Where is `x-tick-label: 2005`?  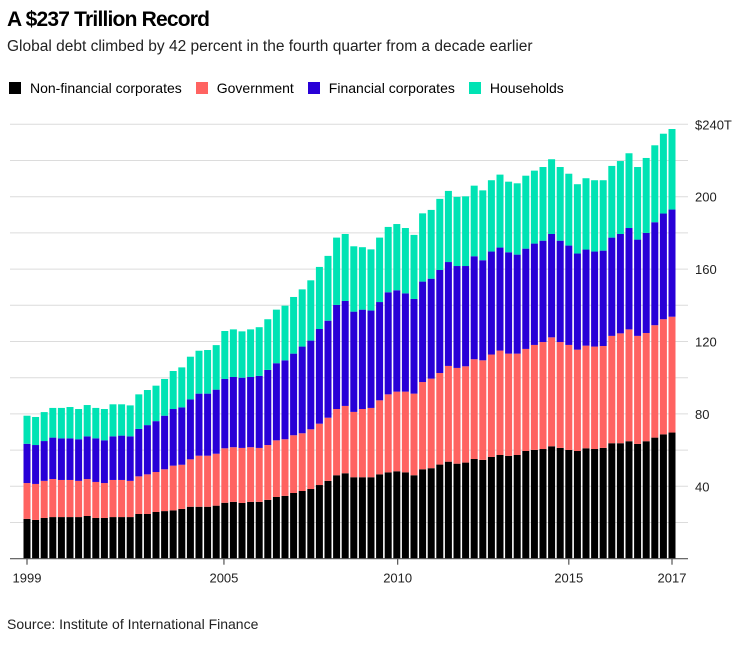 x-tick-label: 2005 is located at coordinates (223, 578).